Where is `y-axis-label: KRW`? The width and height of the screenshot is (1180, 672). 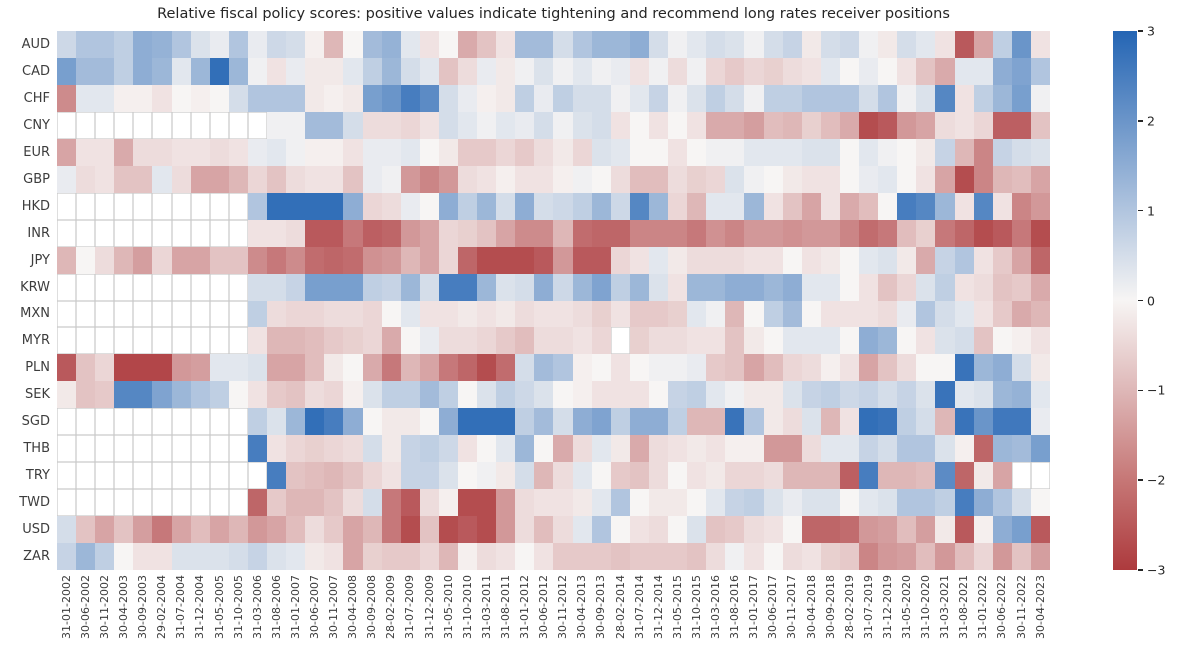 y-axis-label: KRW is located at coordinates (35, 287).